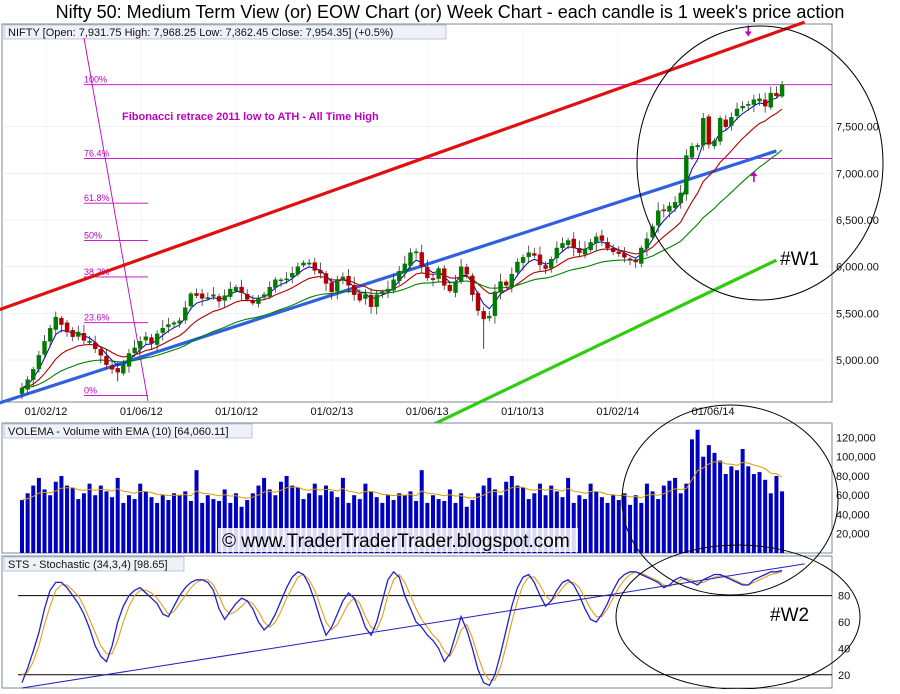 The width and height of the screenshot is (900, 694). What do you see at coordinates (95, 80) in the screenshot?
I see `fib-label: 100%` at bounding box center [95, 80].